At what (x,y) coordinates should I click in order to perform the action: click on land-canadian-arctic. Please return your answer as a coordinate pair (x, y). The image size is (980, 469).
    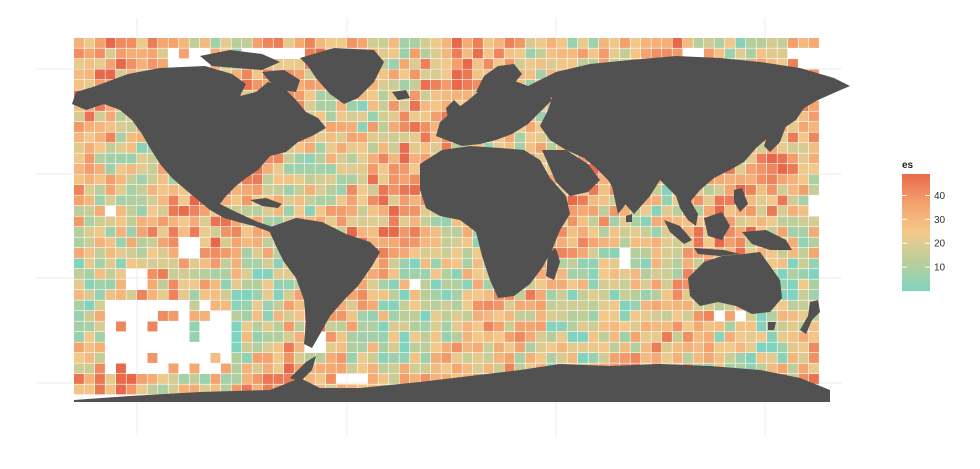
    Looking at the image, I should click on (240, 60).